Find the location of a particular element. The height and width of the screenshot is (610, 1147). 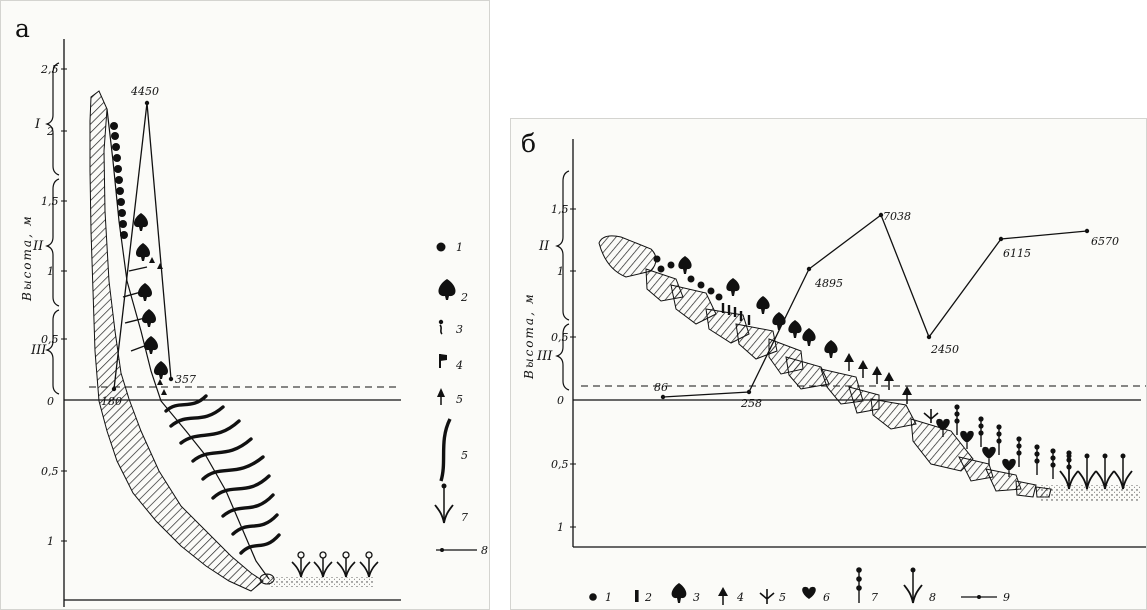

panel-b-letter: б is located at coordinates (528, 143).